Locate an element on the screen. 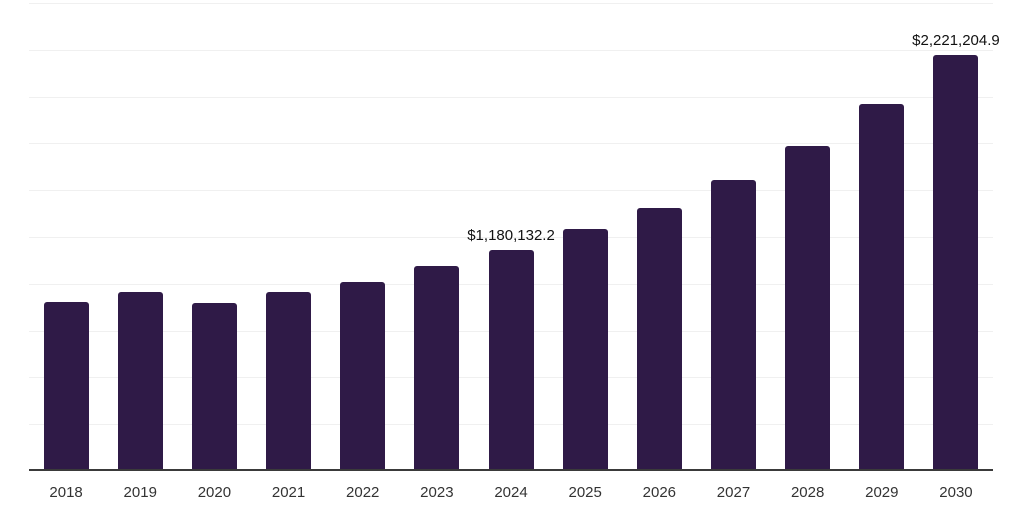  bar-cell-2023 is located at coordinates (437, 237).